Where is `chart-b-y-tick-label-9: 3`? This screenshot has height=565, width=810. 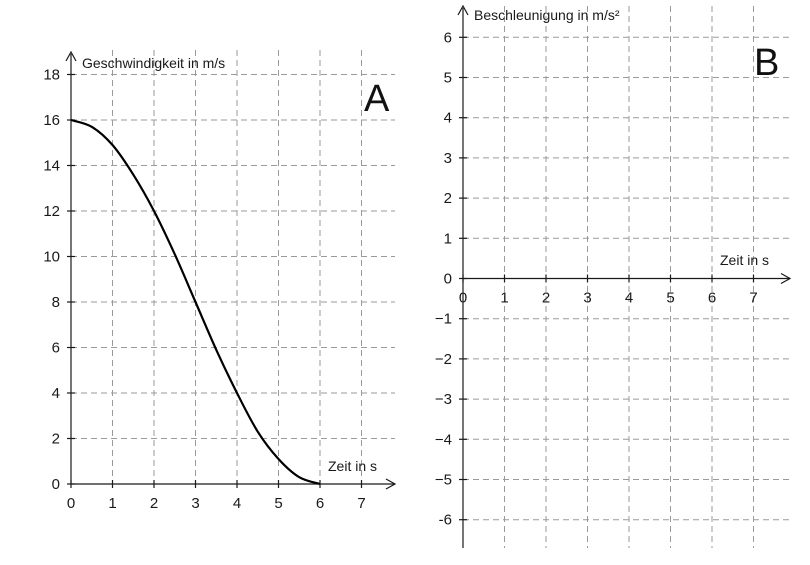 chart-b-y-tick-label-9: 3 is located at coordinates (448, 158).